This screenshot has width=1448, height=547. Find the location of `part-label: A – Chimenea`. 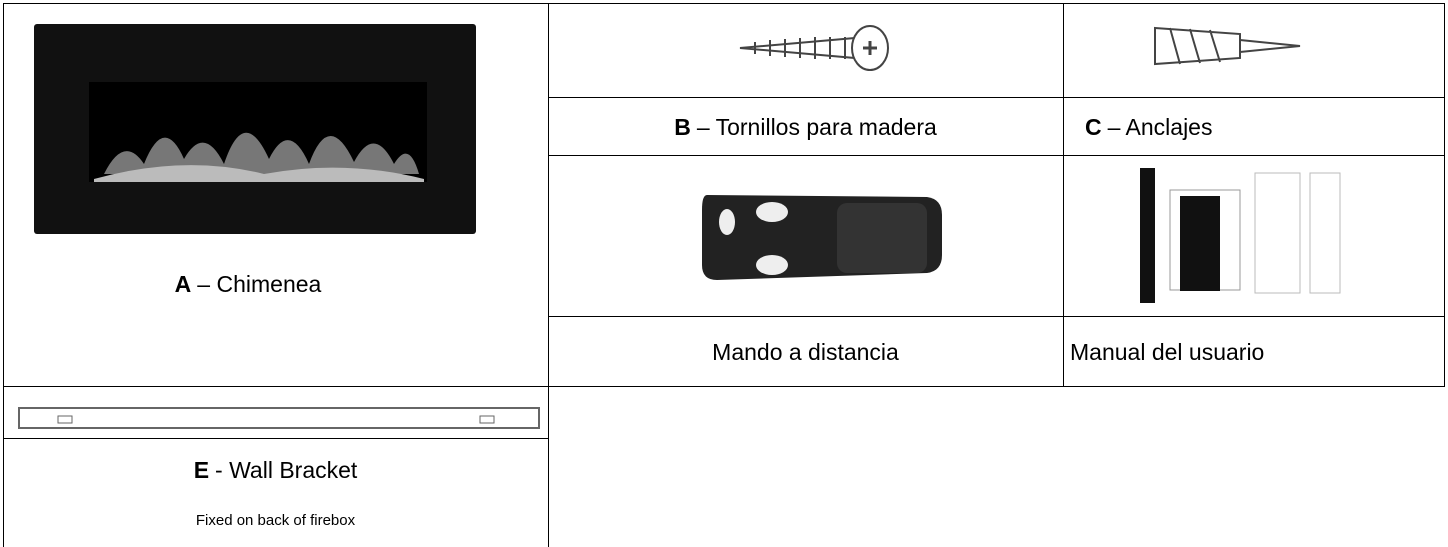

part-label: A – Chimenea is located at coordinates (248, 284).